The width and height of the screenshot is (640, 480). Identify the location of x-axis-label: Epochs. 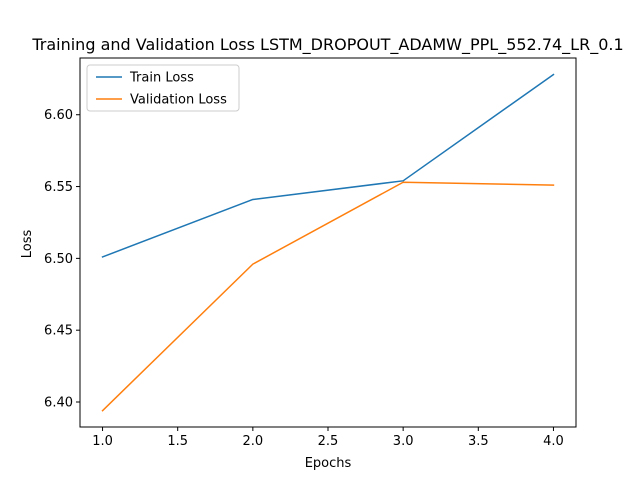
(328, 463).